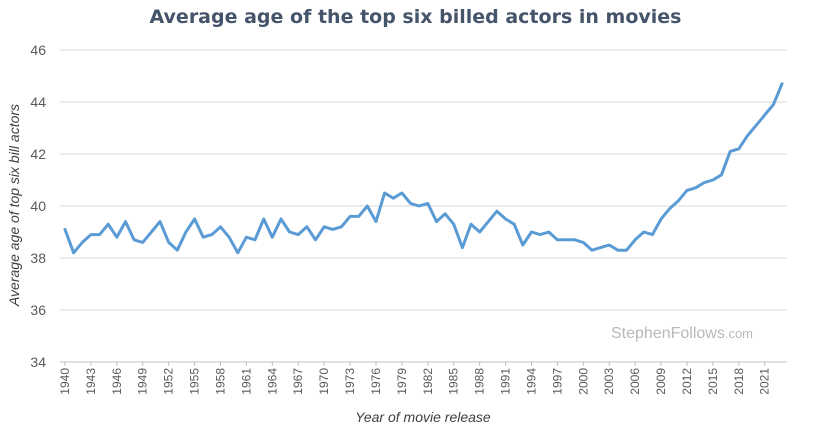 The width and height of the screenshot is (831, 445). What do you see at coordinates (350, 381) in the screenshot?
I see `x-tick-label: 1973` at bounding box center [350, 381].